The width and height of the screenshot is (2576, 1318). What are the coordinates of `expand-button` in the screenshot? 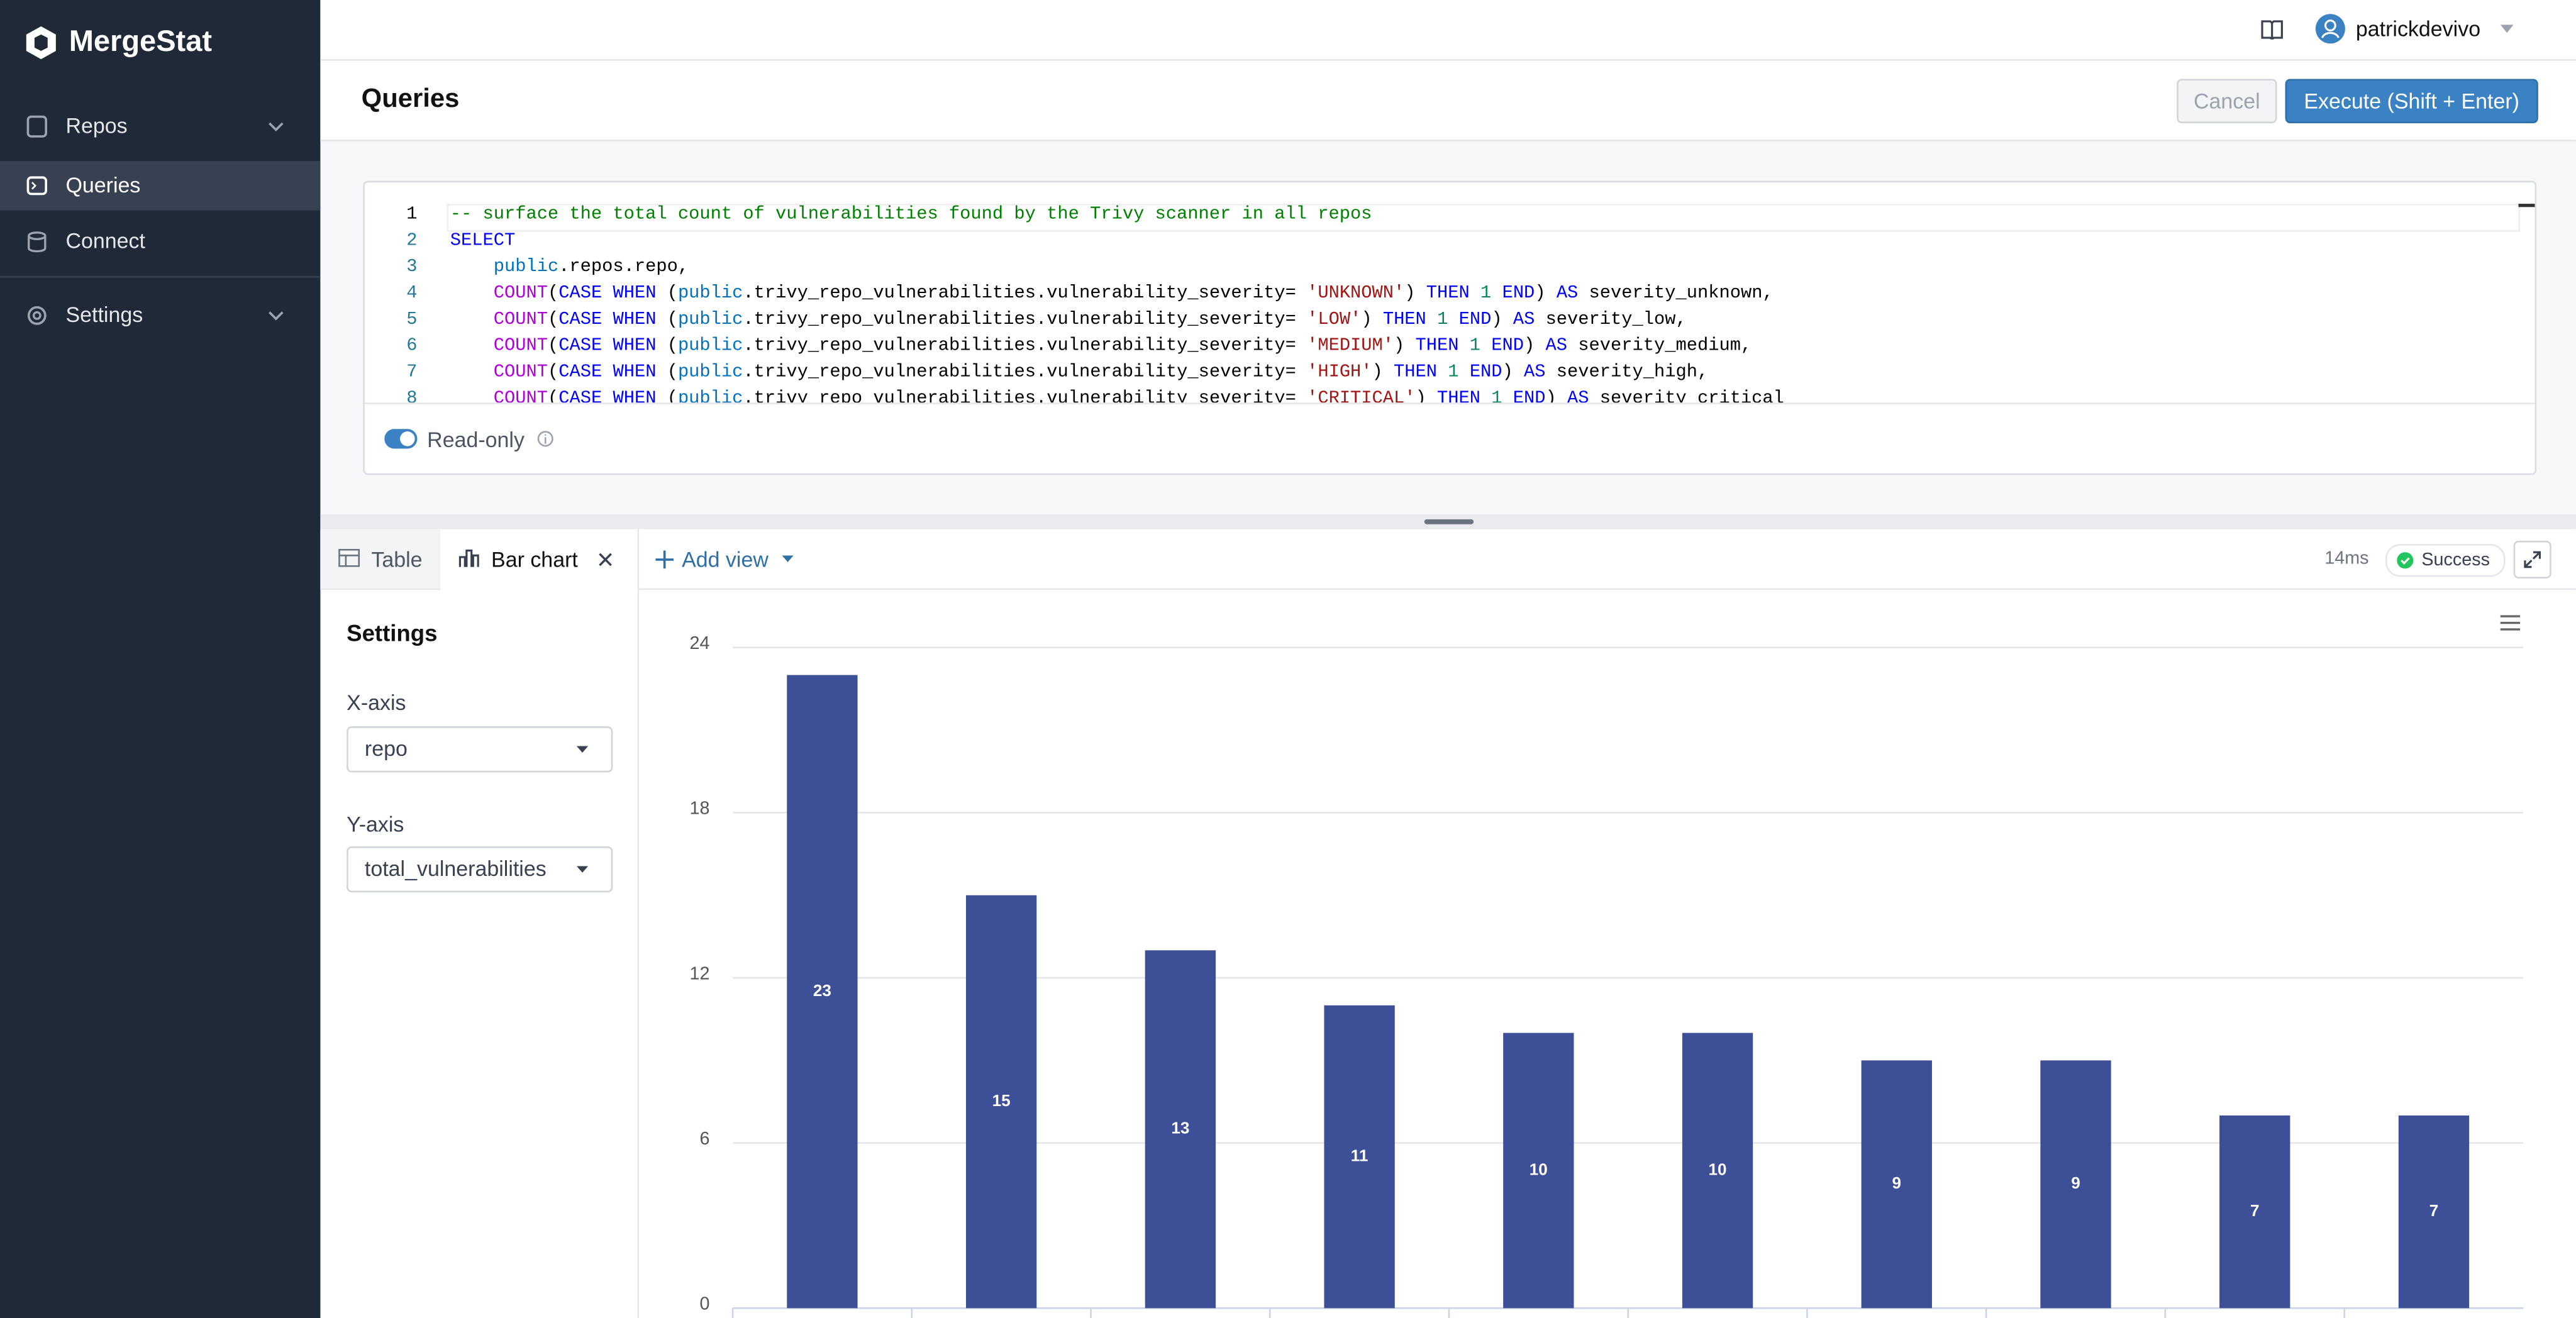 It's located at (2532, 559).